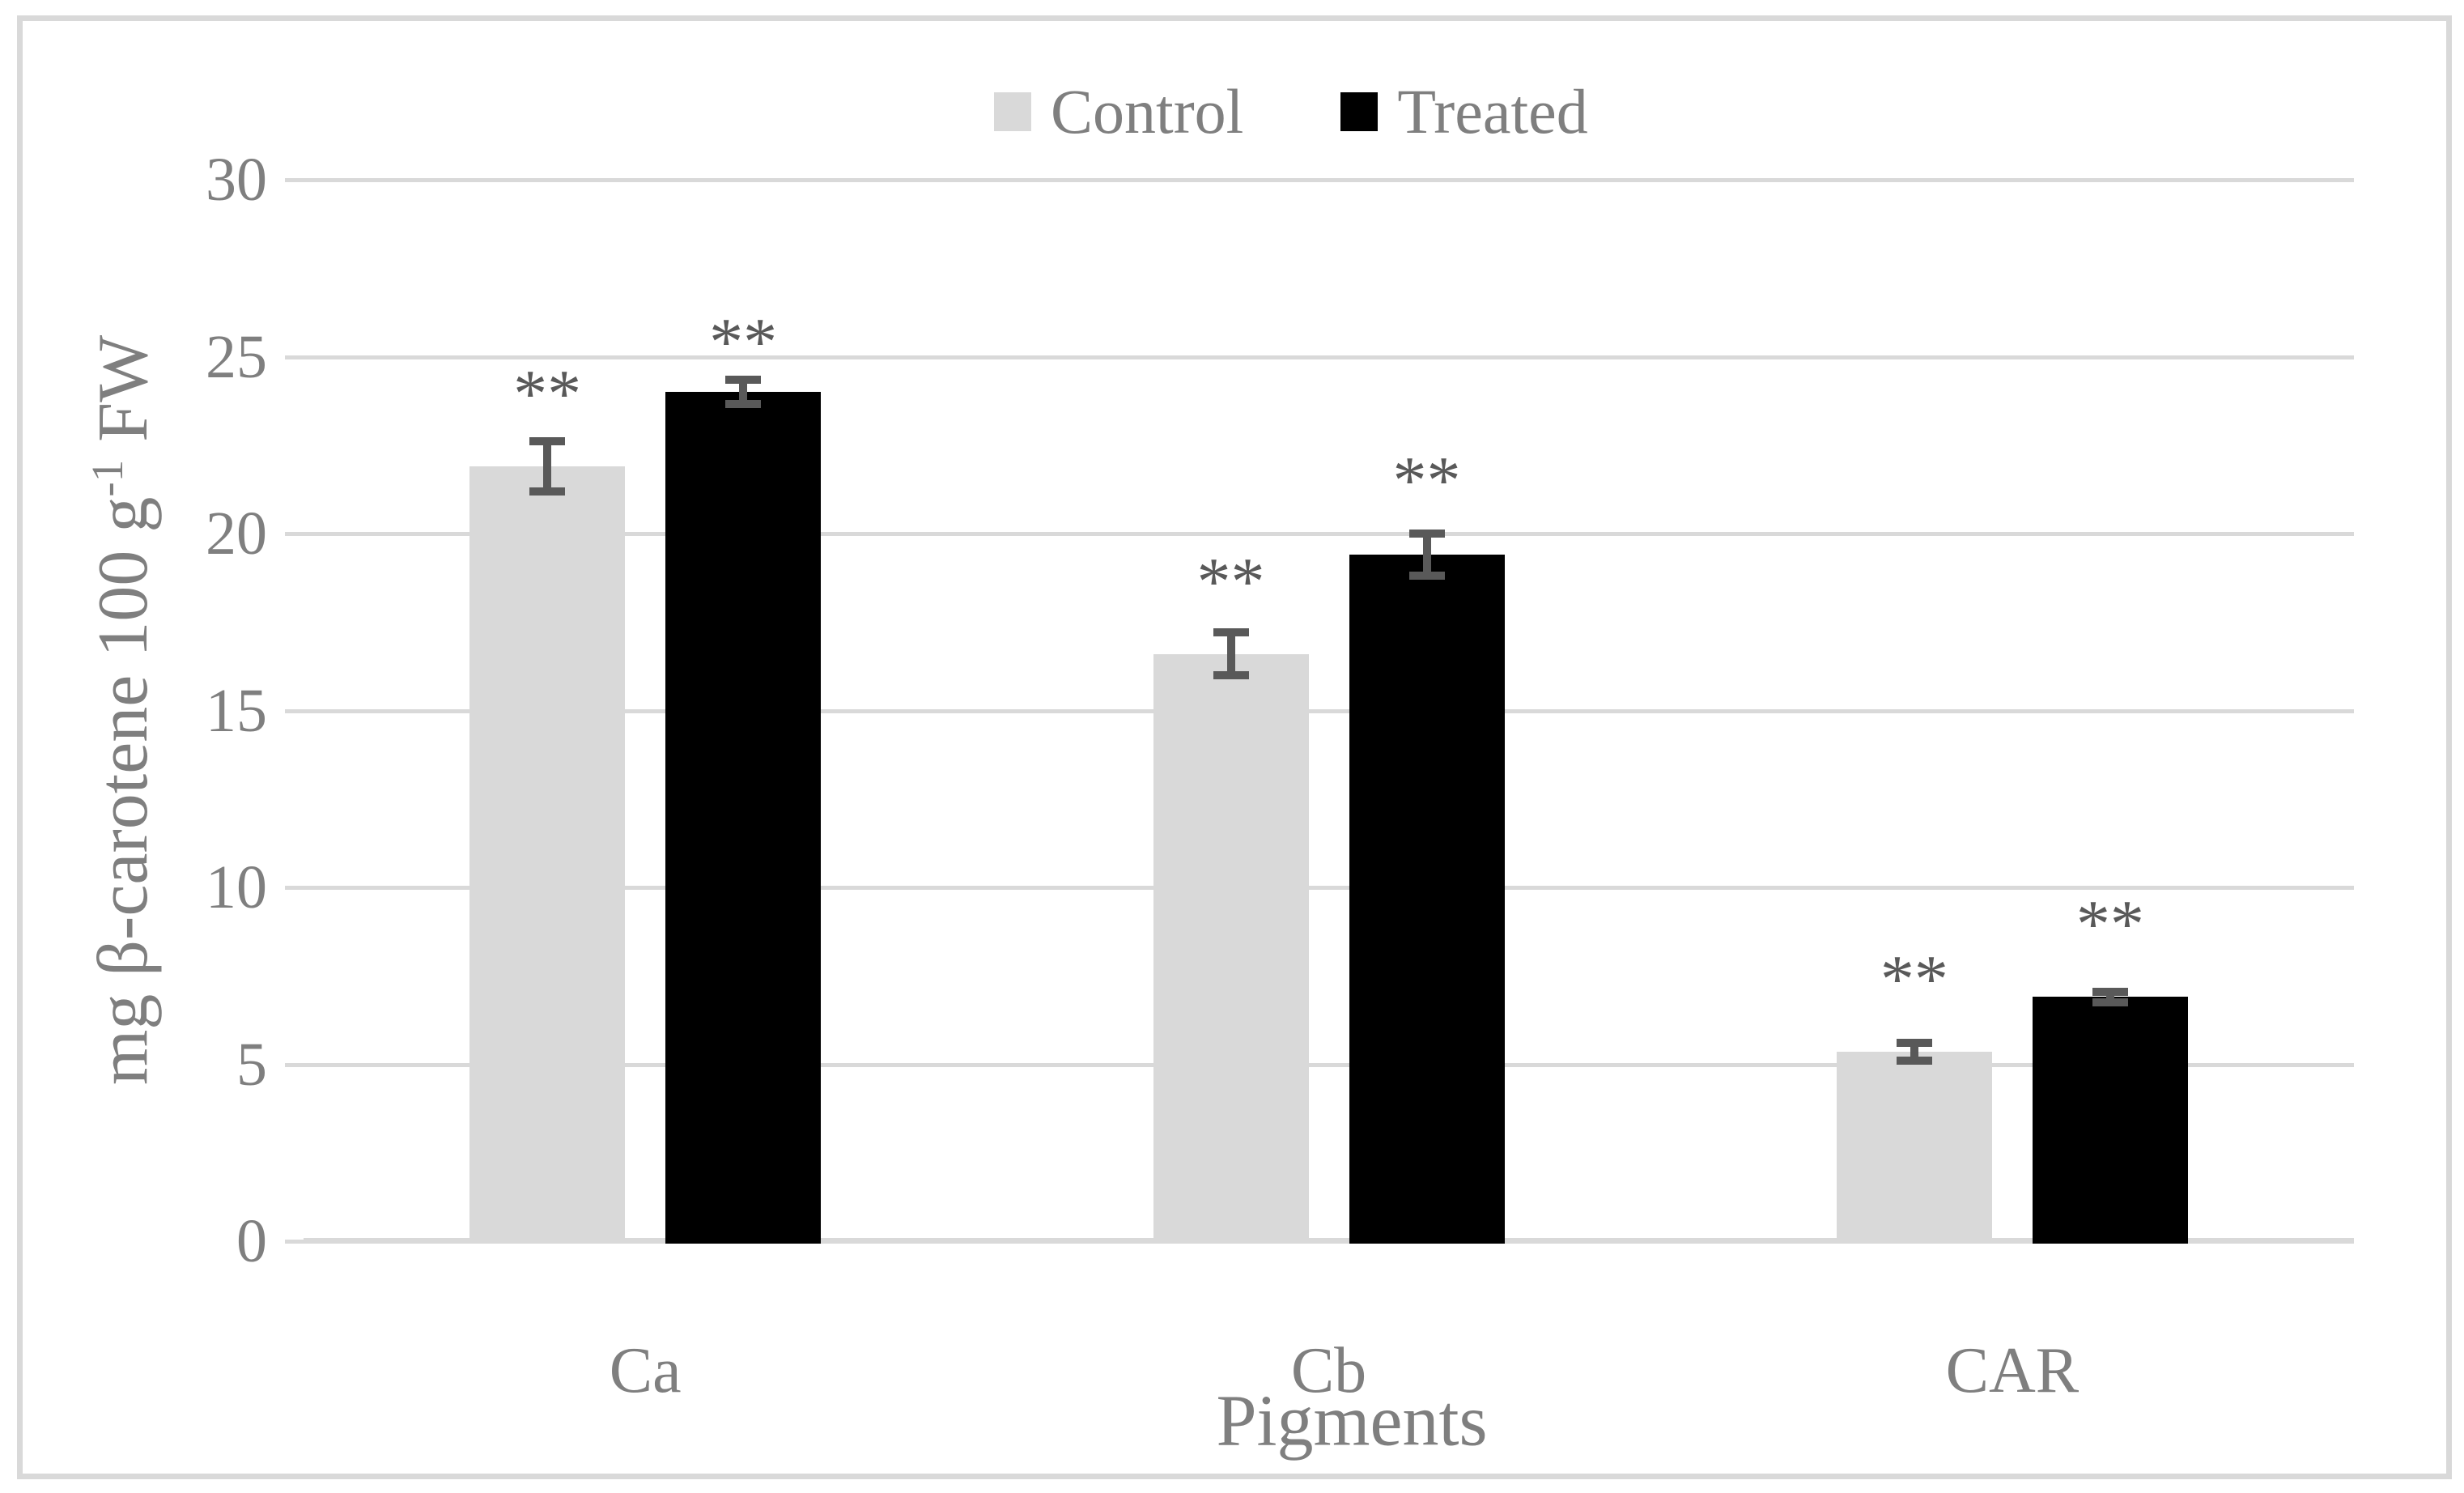 The image size is (2464, 1493). I want to click on category-label-car: CAR, so click(2013, 1371).